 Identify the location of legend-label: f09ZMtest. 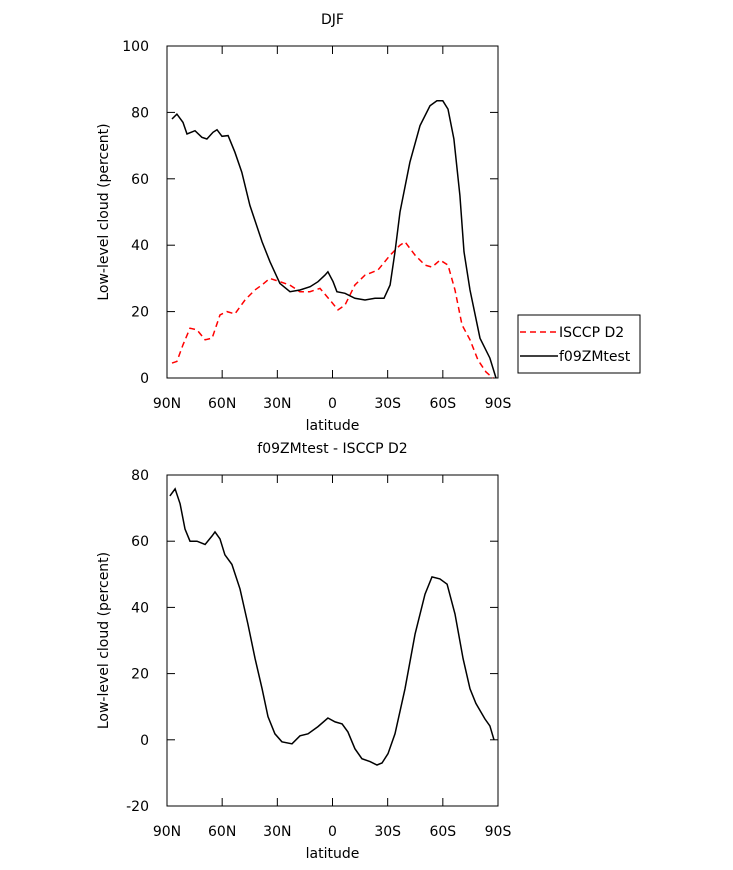
(595, 357).